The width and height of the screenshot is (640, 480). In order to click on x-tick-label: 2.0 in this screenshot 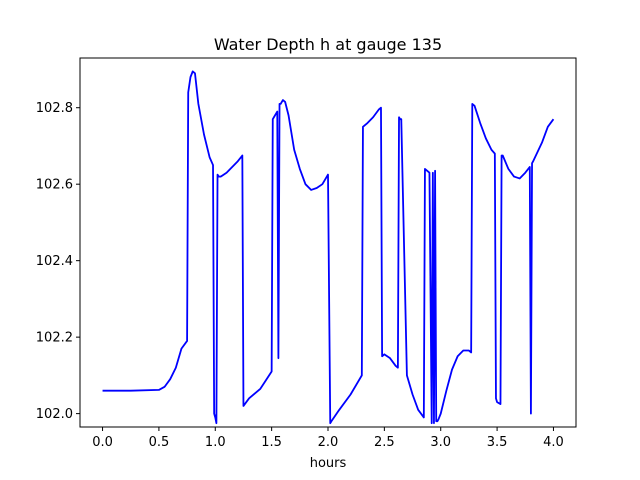, I will do `click(328, 442)`.